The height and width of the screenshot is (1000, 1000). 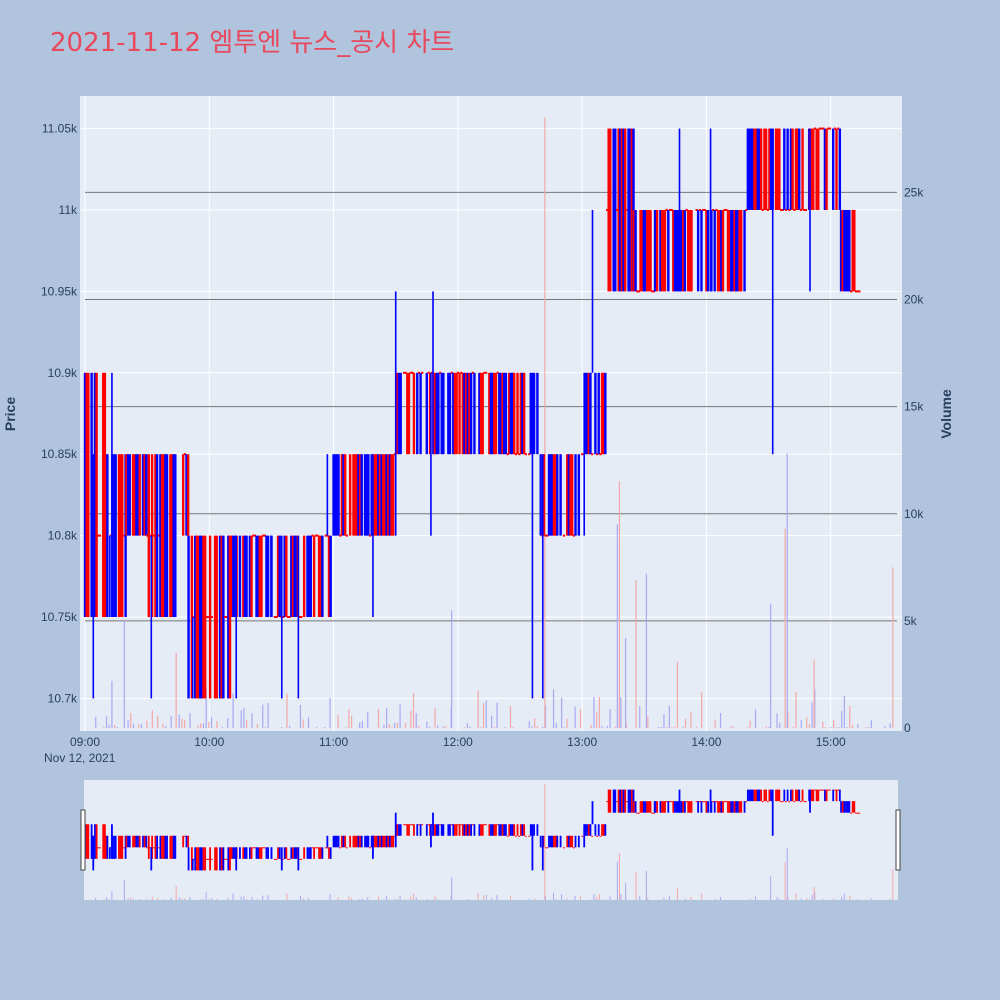 What do you see at coordinates (911, 621) in the screenshot?
I see `y2-tick-label: 5k` at bounding box center [911, 621].